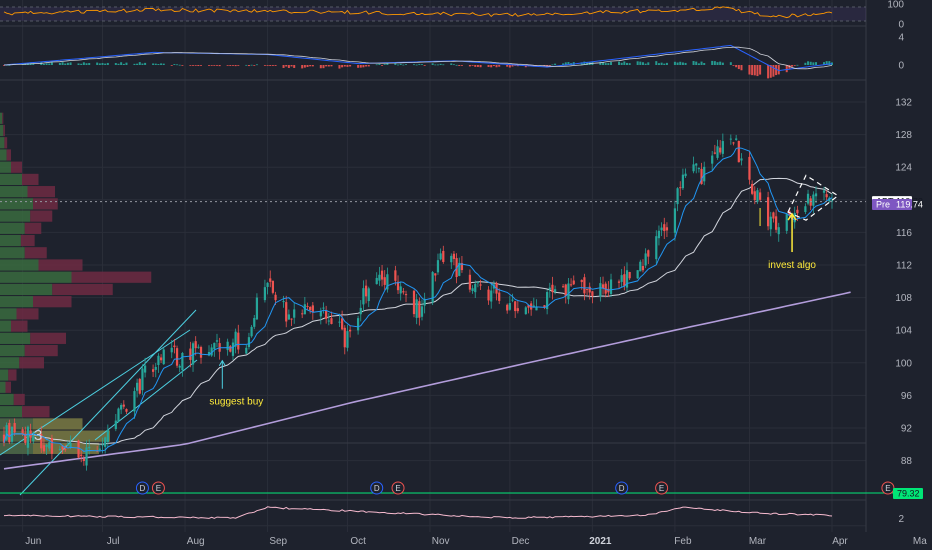  I want to click on month-label: Aug, so click(196, 541).